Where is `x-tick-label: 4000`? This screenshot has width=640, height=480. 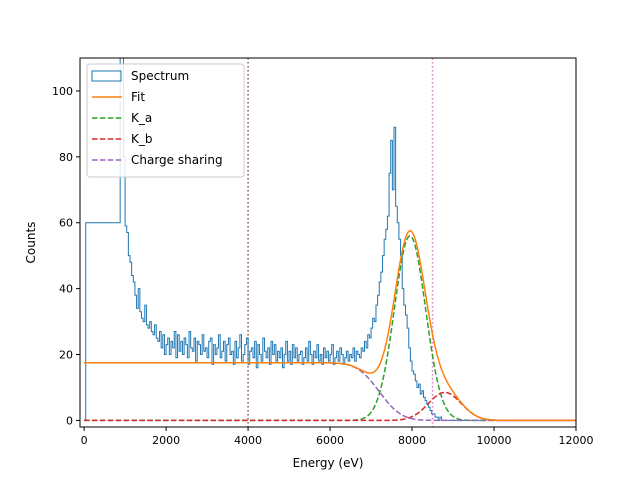
x-tick-label: 4000 is located at coordinates (248, 440).